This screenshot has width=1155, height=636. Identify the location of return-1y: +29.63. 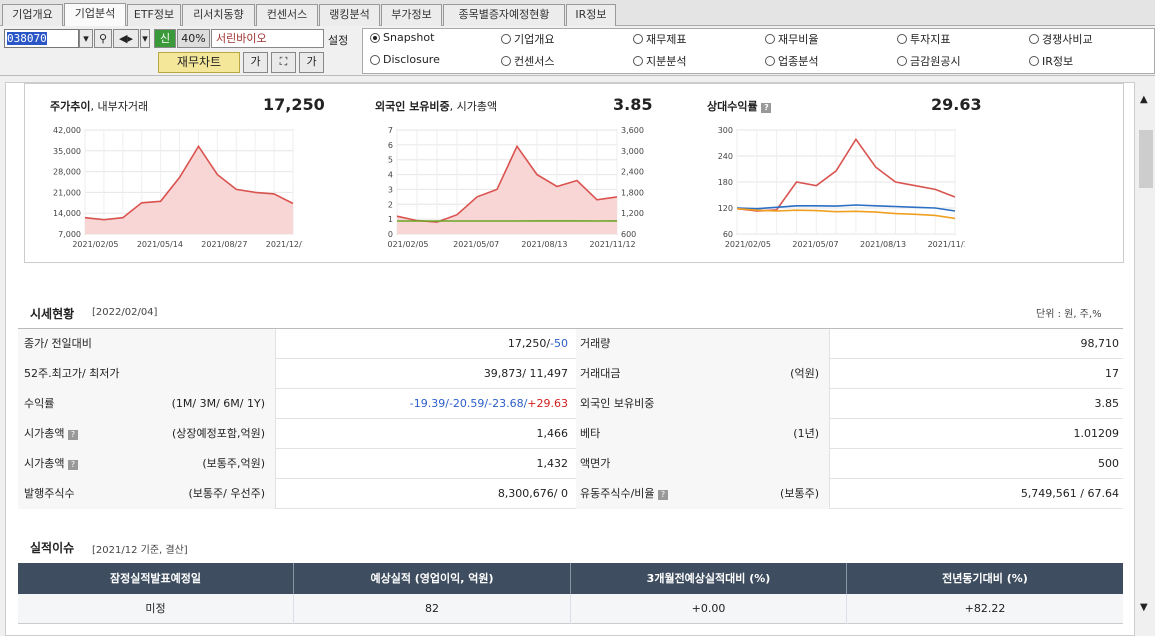
(547, 403).